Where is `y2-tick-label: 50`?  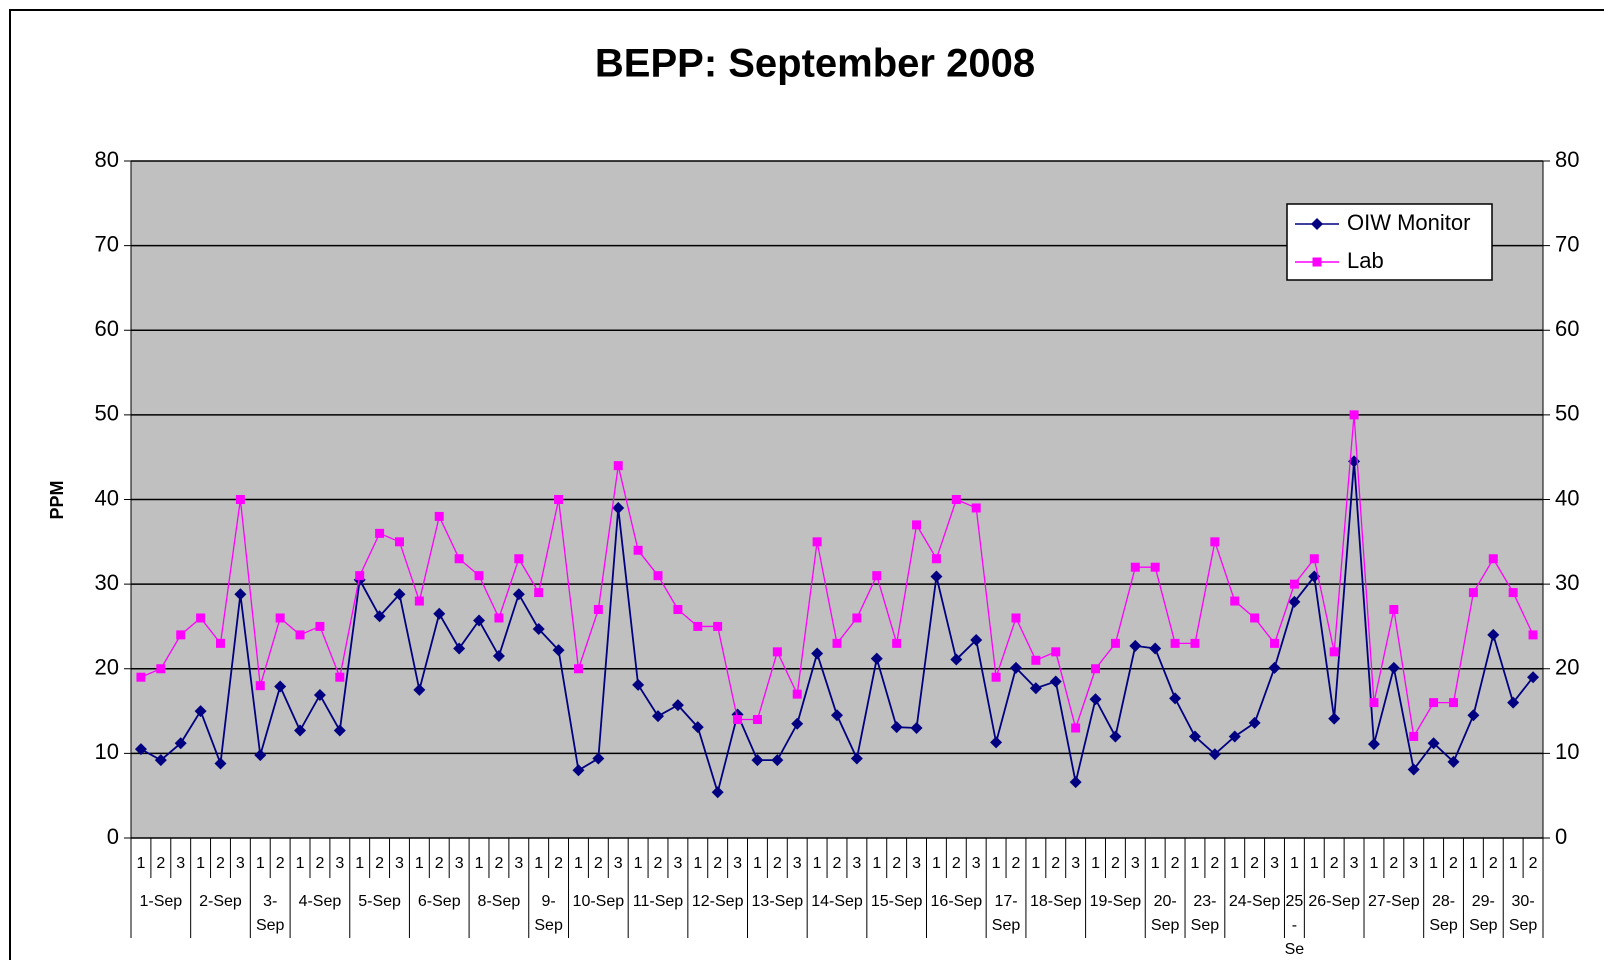 y2-tick-label: 50 is located at coordinates (1567, 413).